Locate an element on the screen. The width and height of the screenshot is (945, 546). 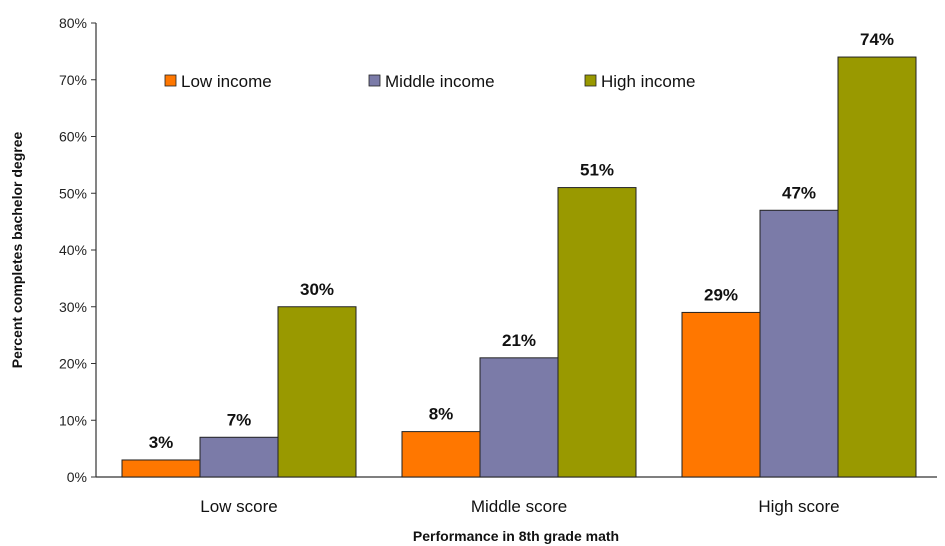
y-tick-label: 30% is located at coordinates (73, 307).